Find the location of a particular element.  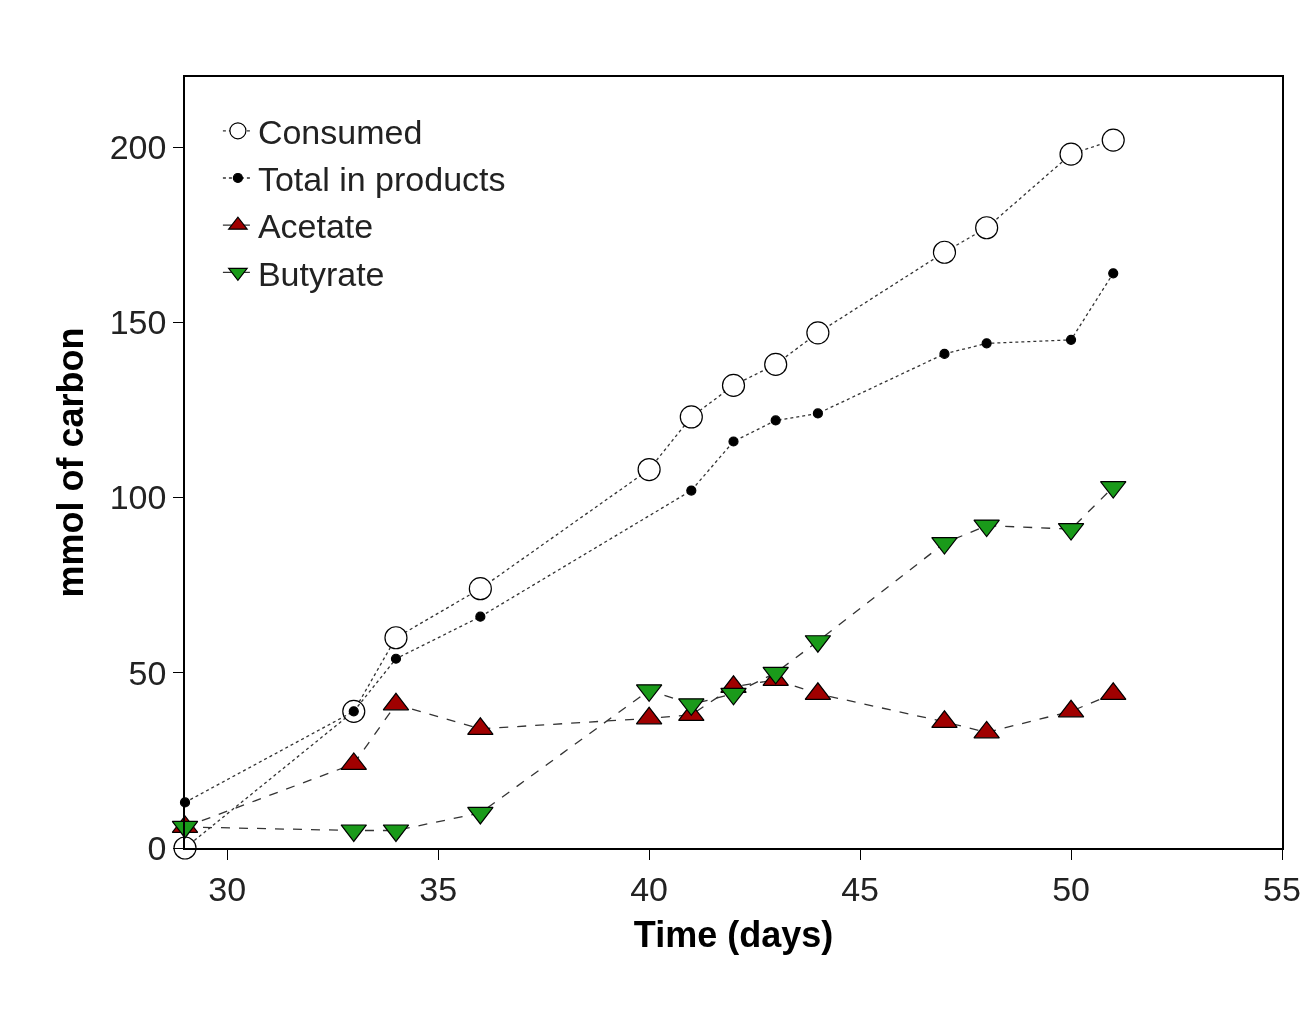

x-tick-label: 35 is located at coordinates (438, 888).